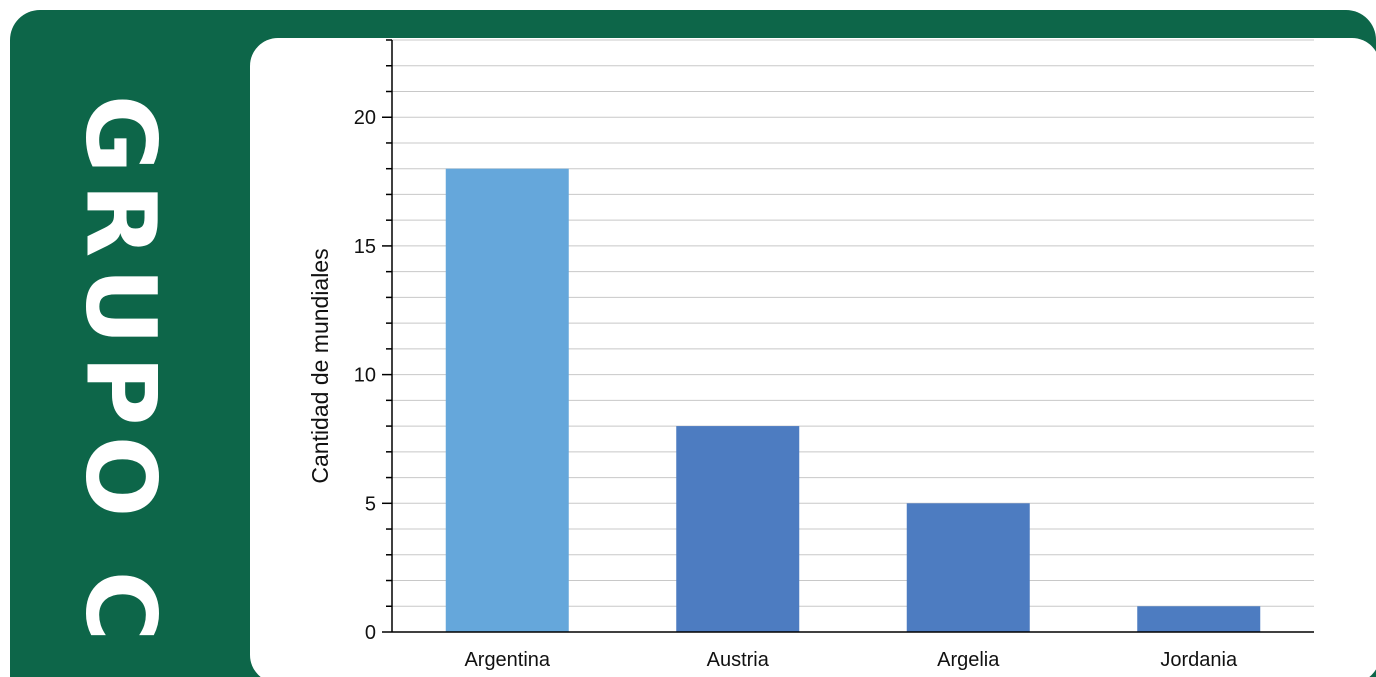  I want to click on bar-jordania, so click(1199, 619).